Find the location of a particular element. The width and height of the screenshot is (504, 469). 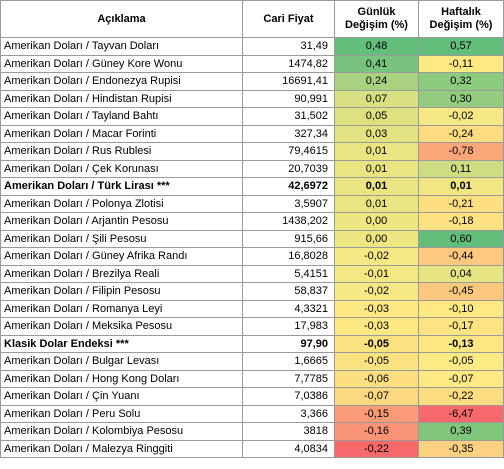

cell-weekly-change: -0,35 is located at coordinates (461, 448).